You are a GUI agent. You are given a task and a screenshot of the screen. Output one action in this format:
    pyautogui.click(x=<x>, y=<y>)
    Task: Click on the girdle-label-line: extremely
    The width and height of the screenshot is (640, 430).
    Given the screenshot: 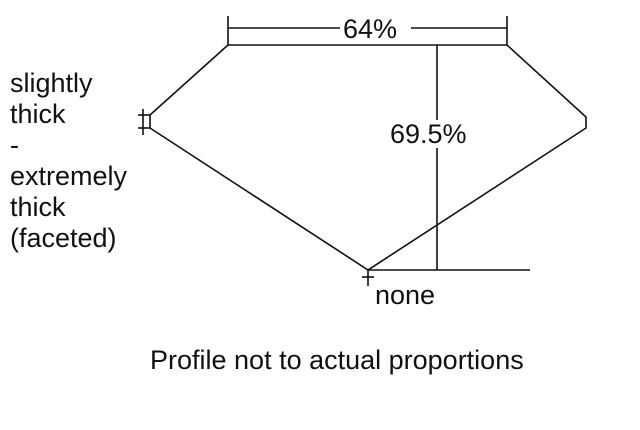 What is the action you would take?
    pyautogui.click(x=69, y=176)
    